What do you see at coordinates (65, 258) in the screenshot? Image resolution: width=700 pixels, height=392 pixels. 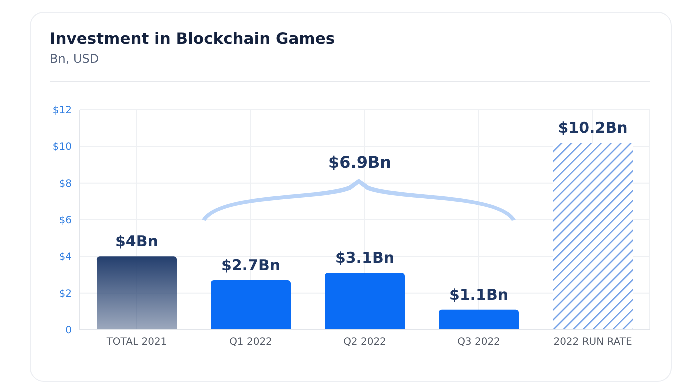 I see `y-tick-label: $4` at bounding box center [65, 258].